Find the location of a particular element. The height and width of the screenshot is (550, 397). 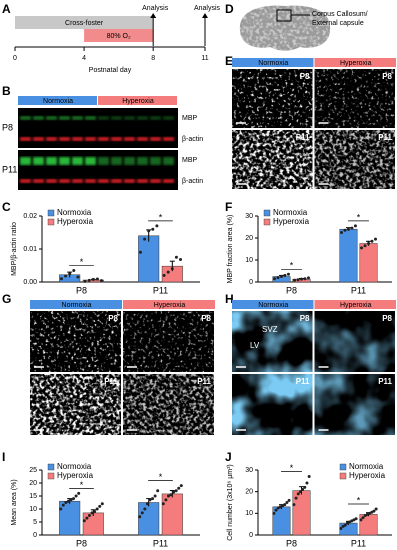

y-tick-label: 30 is located at coordinates (249, 216).